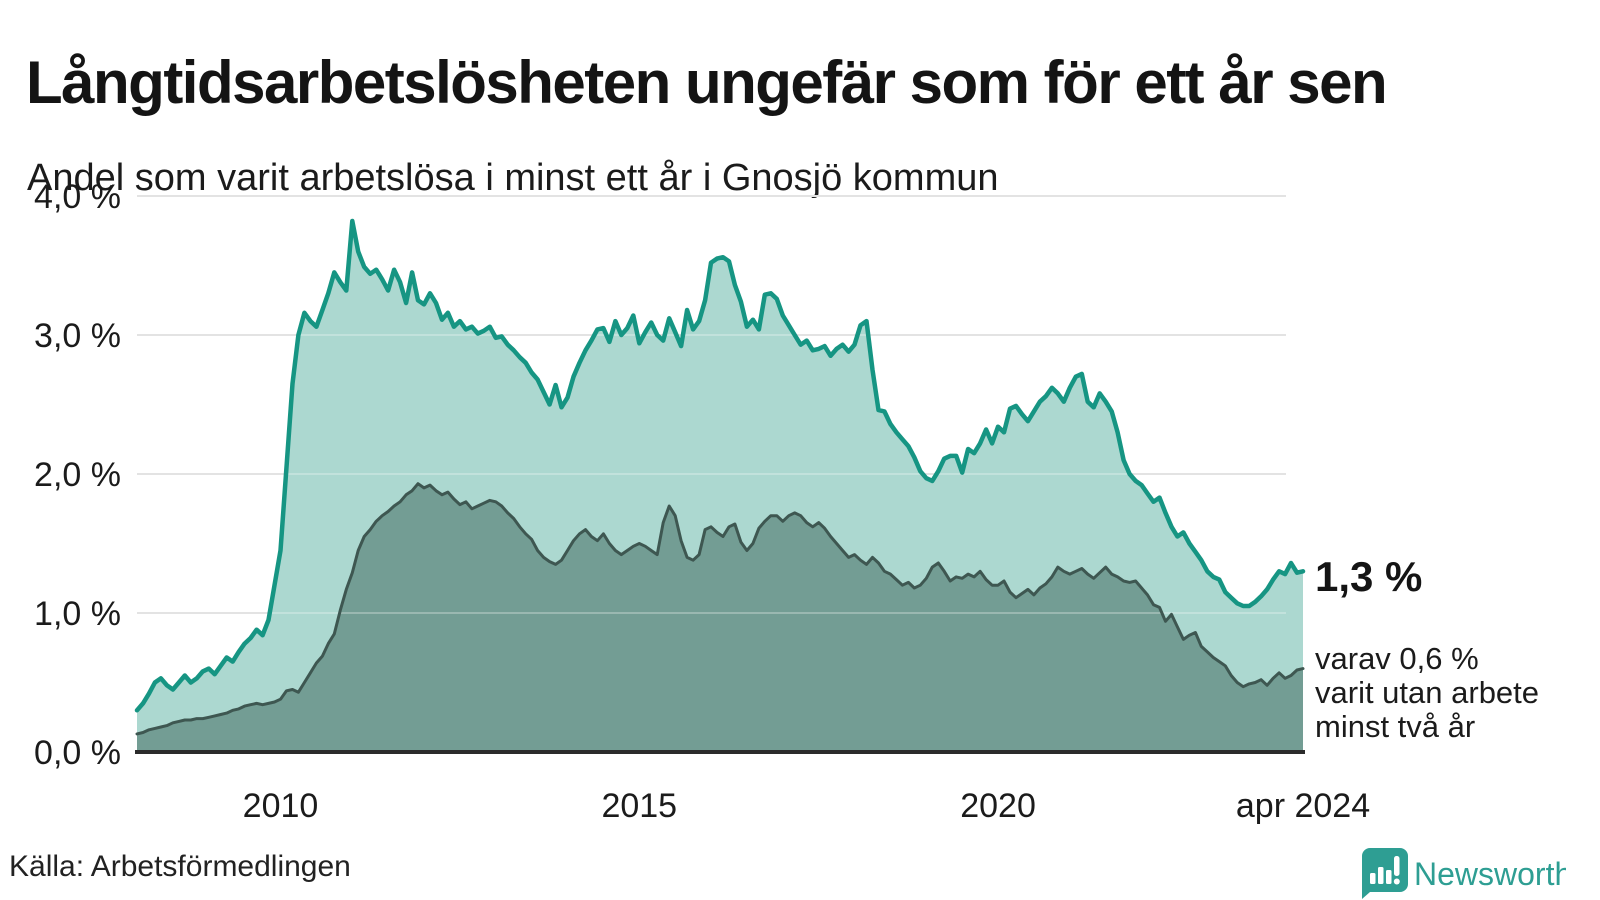  I want to click on x-tick-label: 2020, so click(998, 806).